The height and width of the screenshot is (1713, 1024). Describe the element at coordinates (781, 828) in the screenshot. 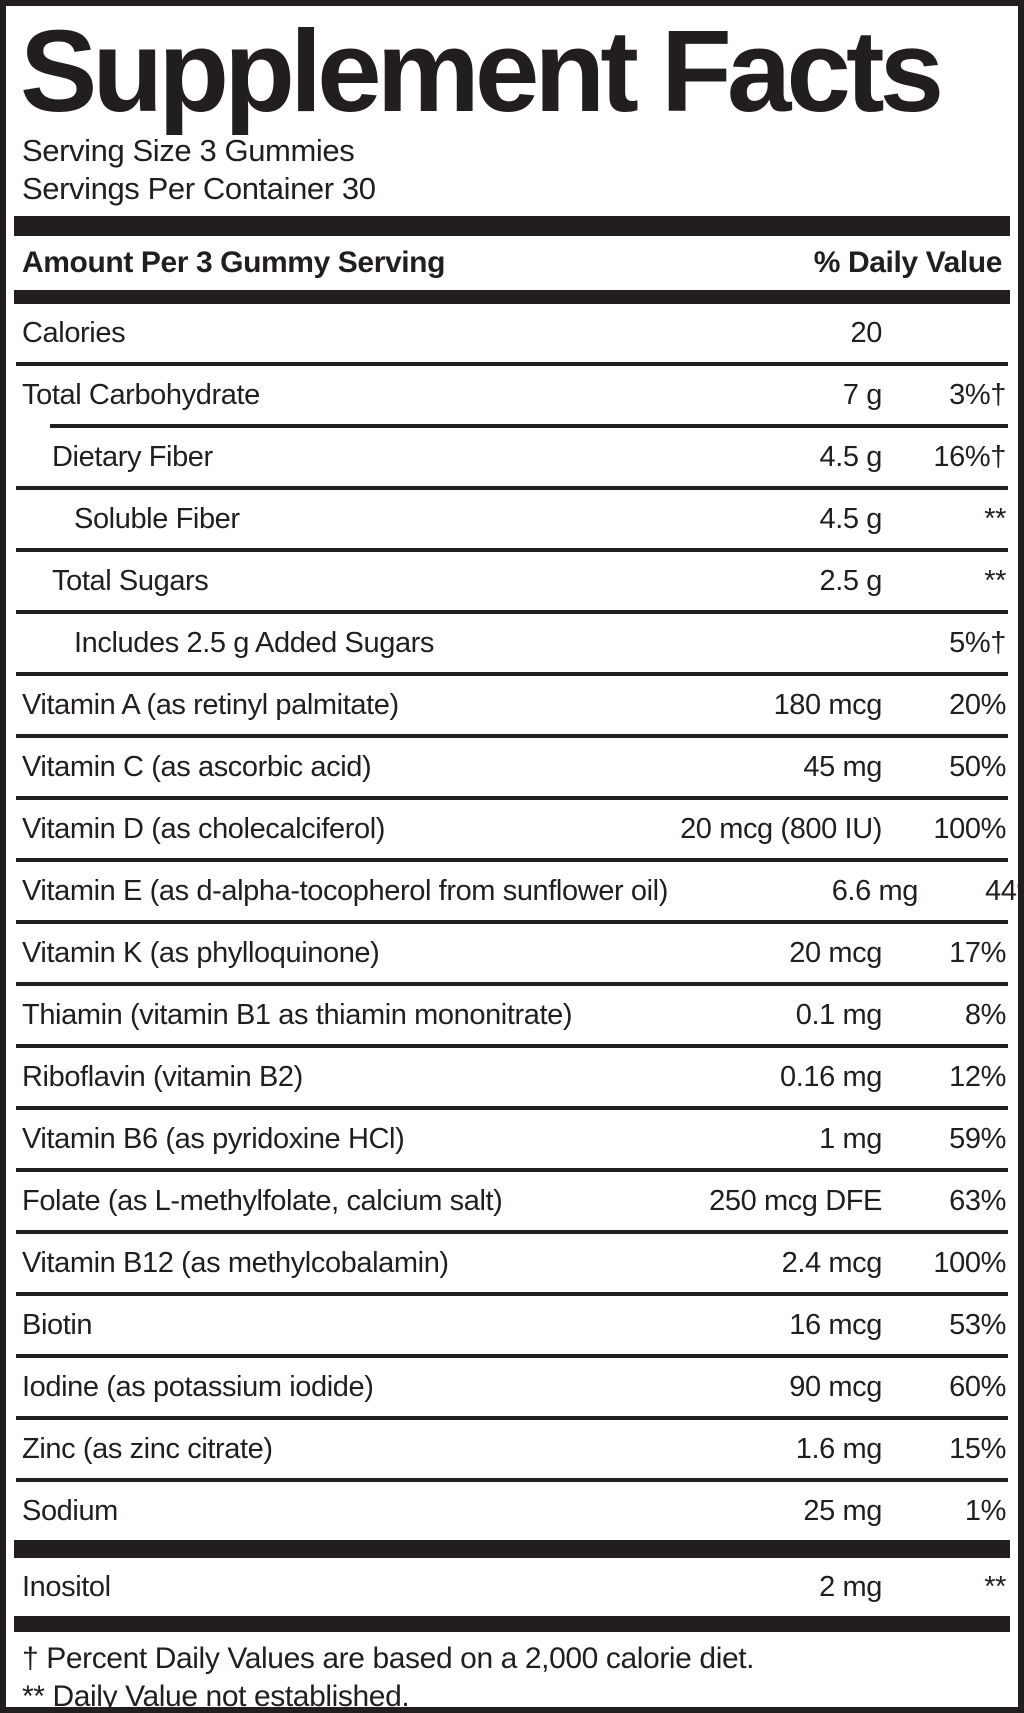

I see `nutrient-amount: 20 mcg (800 IU)` at that location.